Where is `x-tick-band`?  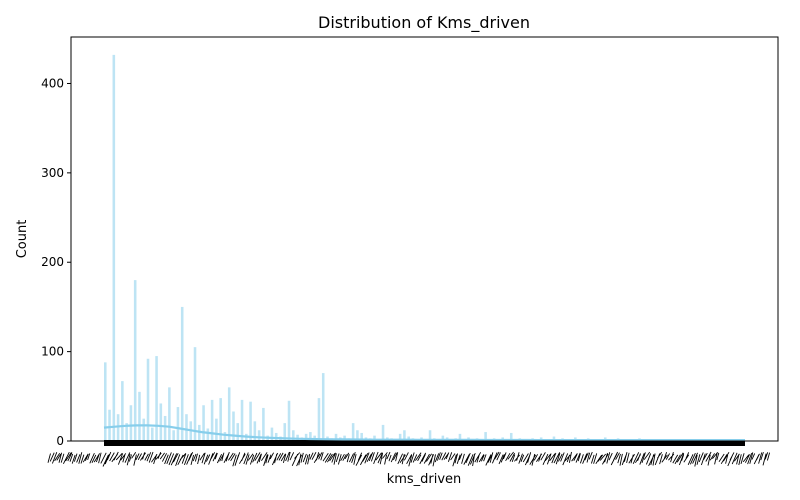 x-tick-band is located at coordinates (424, 443).